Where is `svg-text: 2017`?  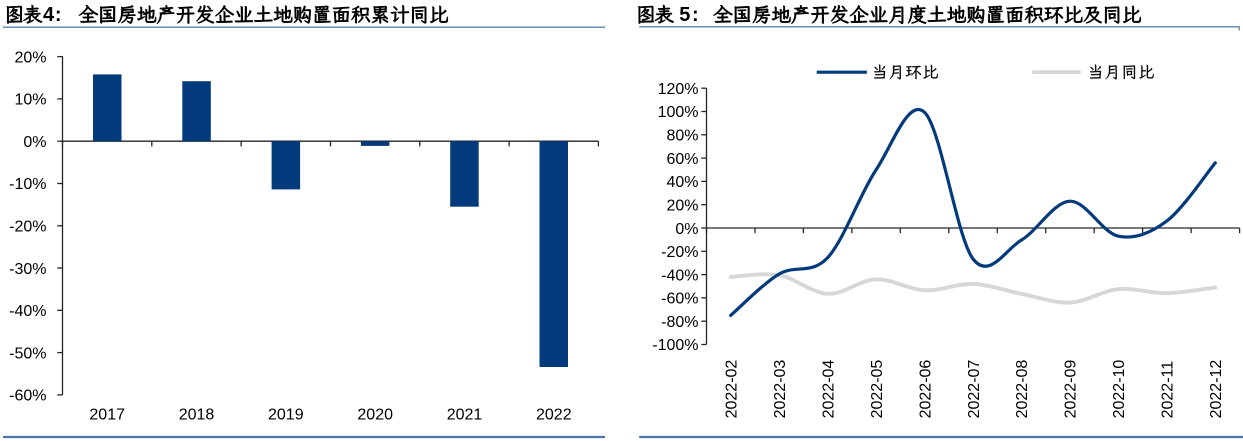 svg-text: 2017 is located at coordinates (107, 415).